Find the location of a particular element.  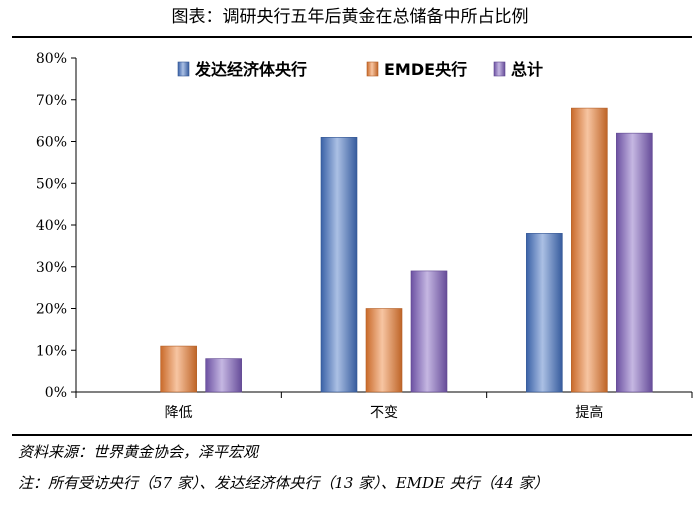

x-tick-label: 降低 is located at coordinates (179, 413).